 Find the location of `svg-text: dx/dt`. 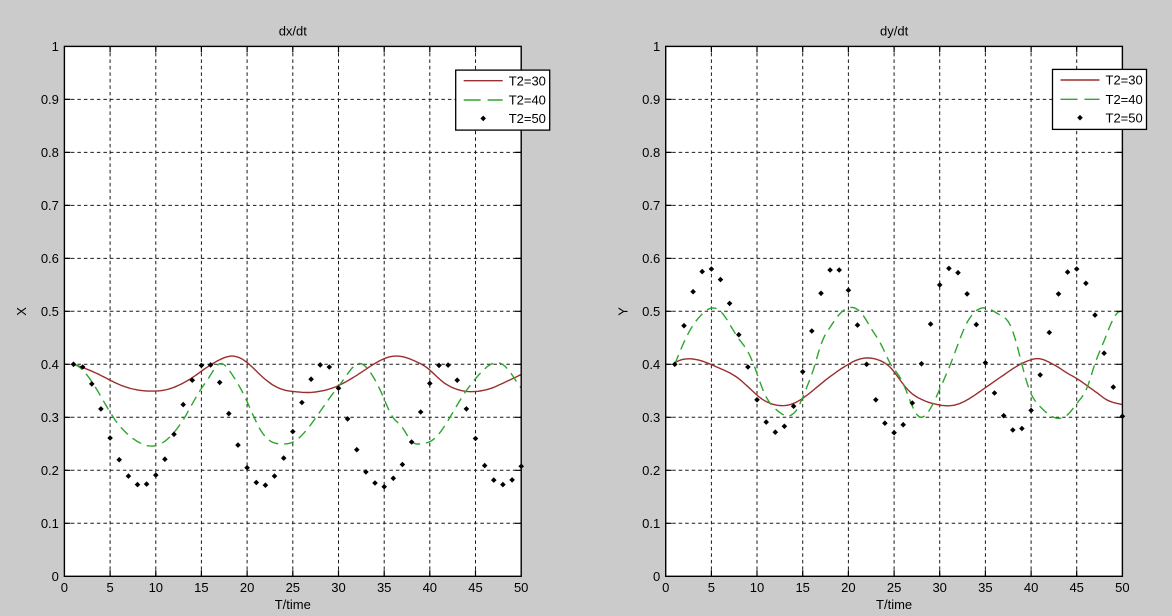

svg-text: dx/dt is located at coordinates (293, 31).